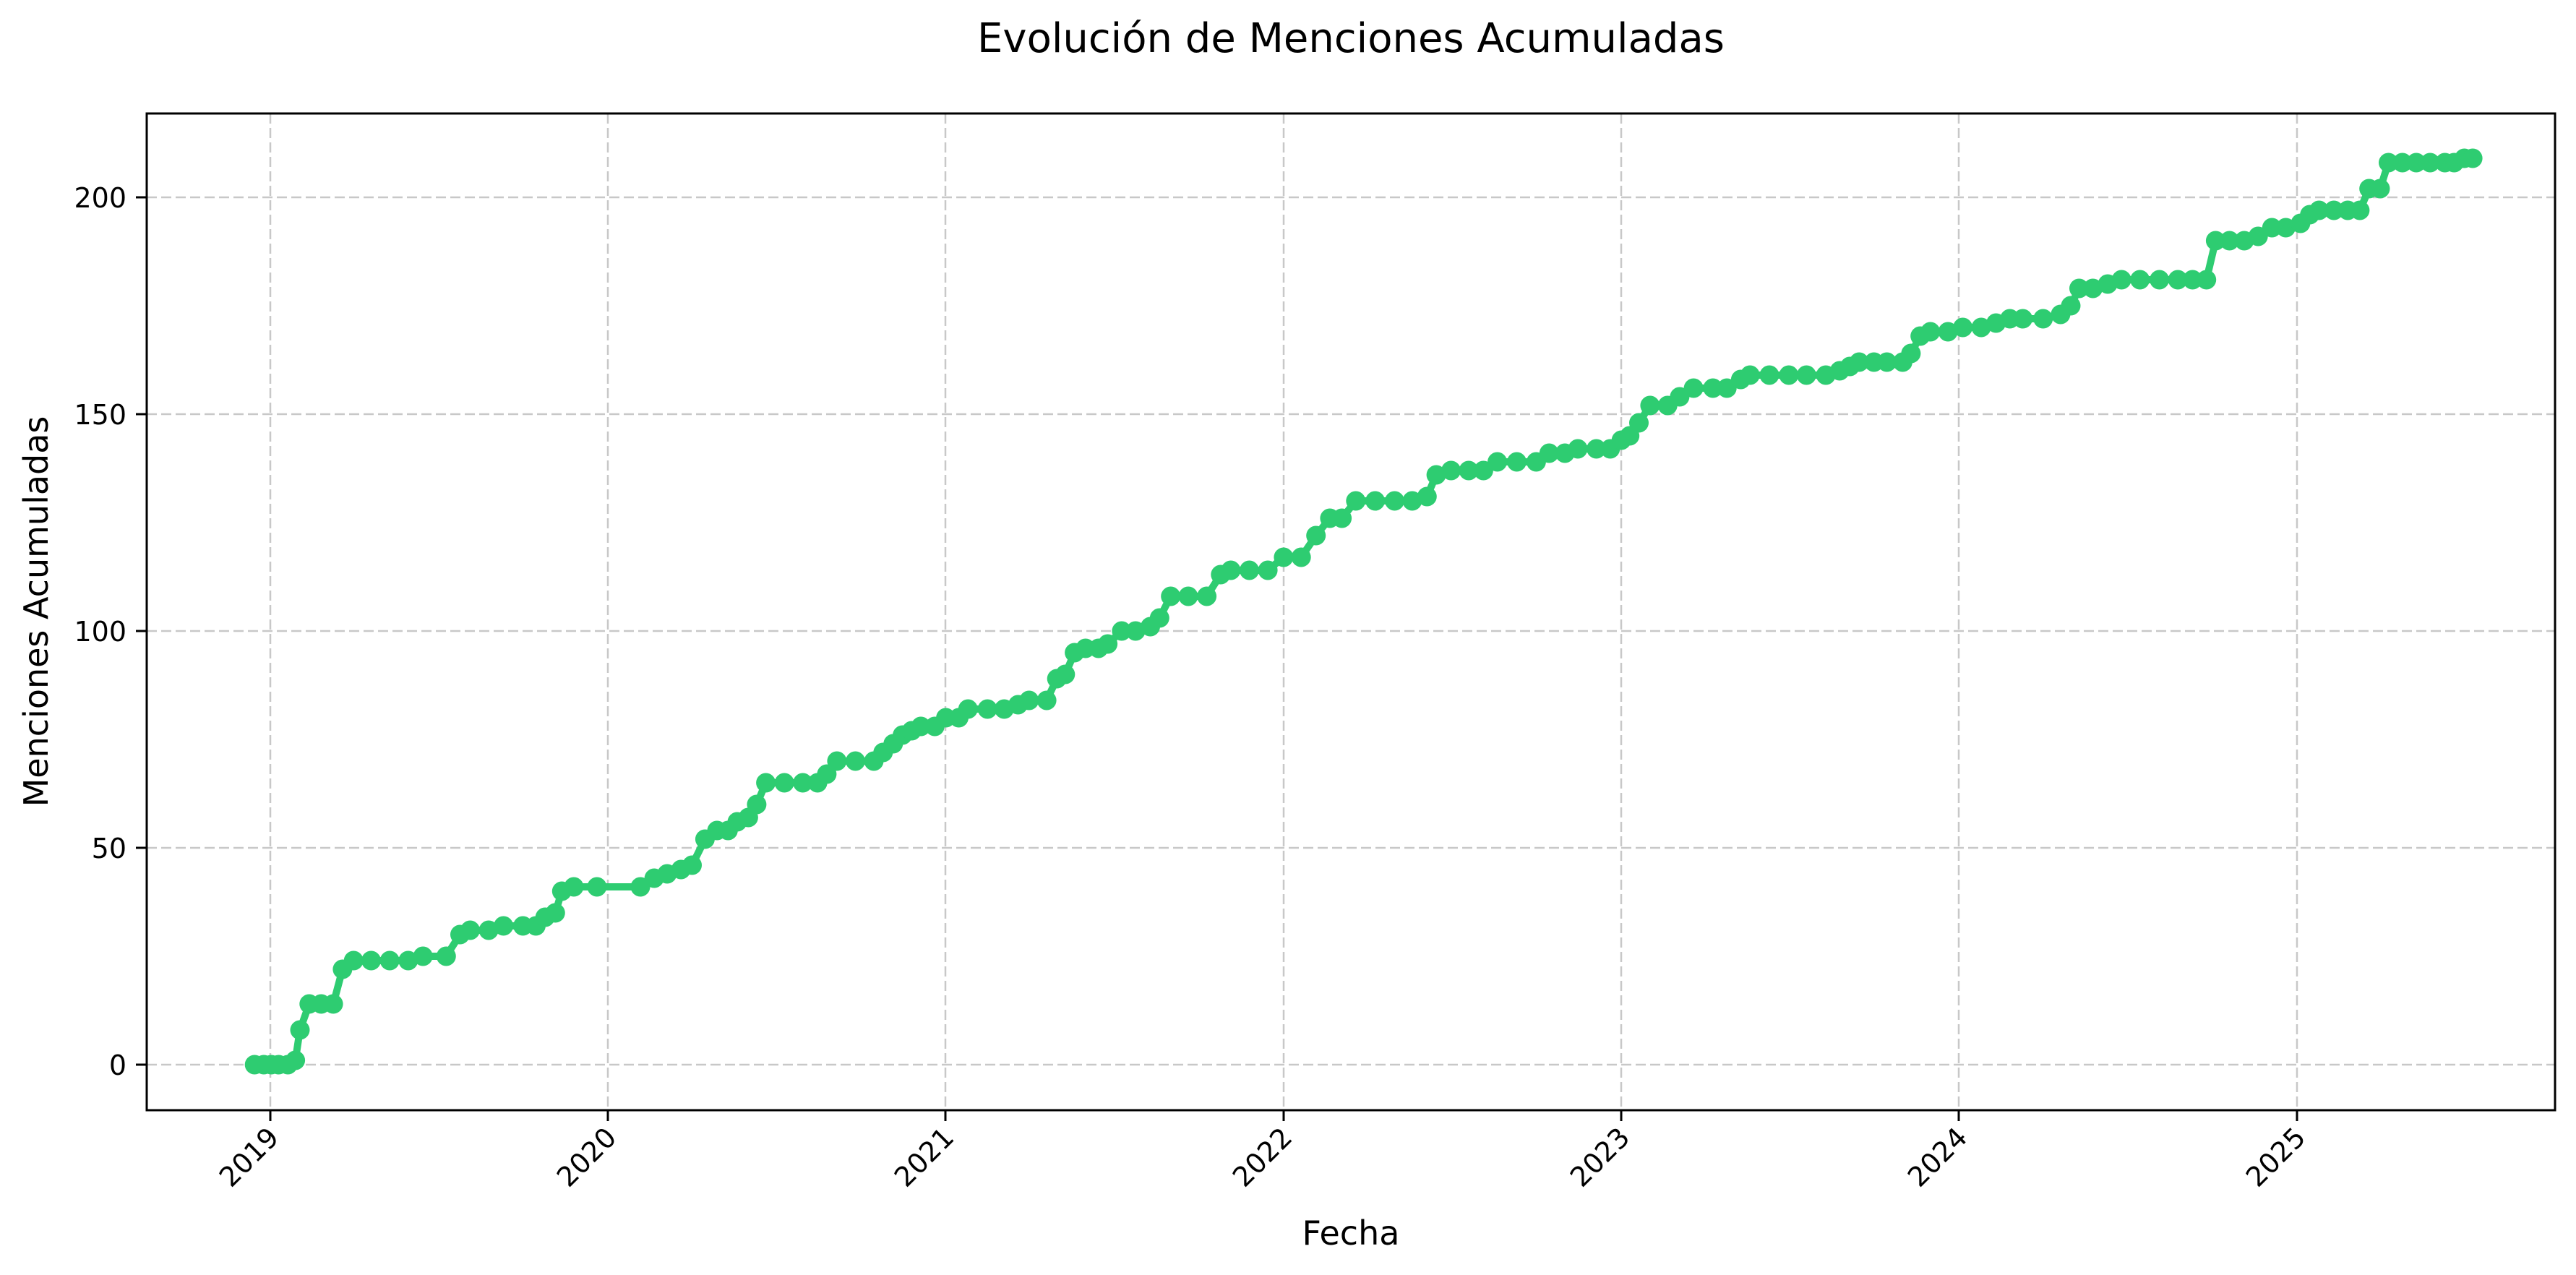 The width and height of the screenshot is (2576, 1275). What do you see at coordinates (1351, 38) in the screenshot?
I see `chart-title: Evolución de Menciones Acumuladas` at bounding box center [1351, 38].